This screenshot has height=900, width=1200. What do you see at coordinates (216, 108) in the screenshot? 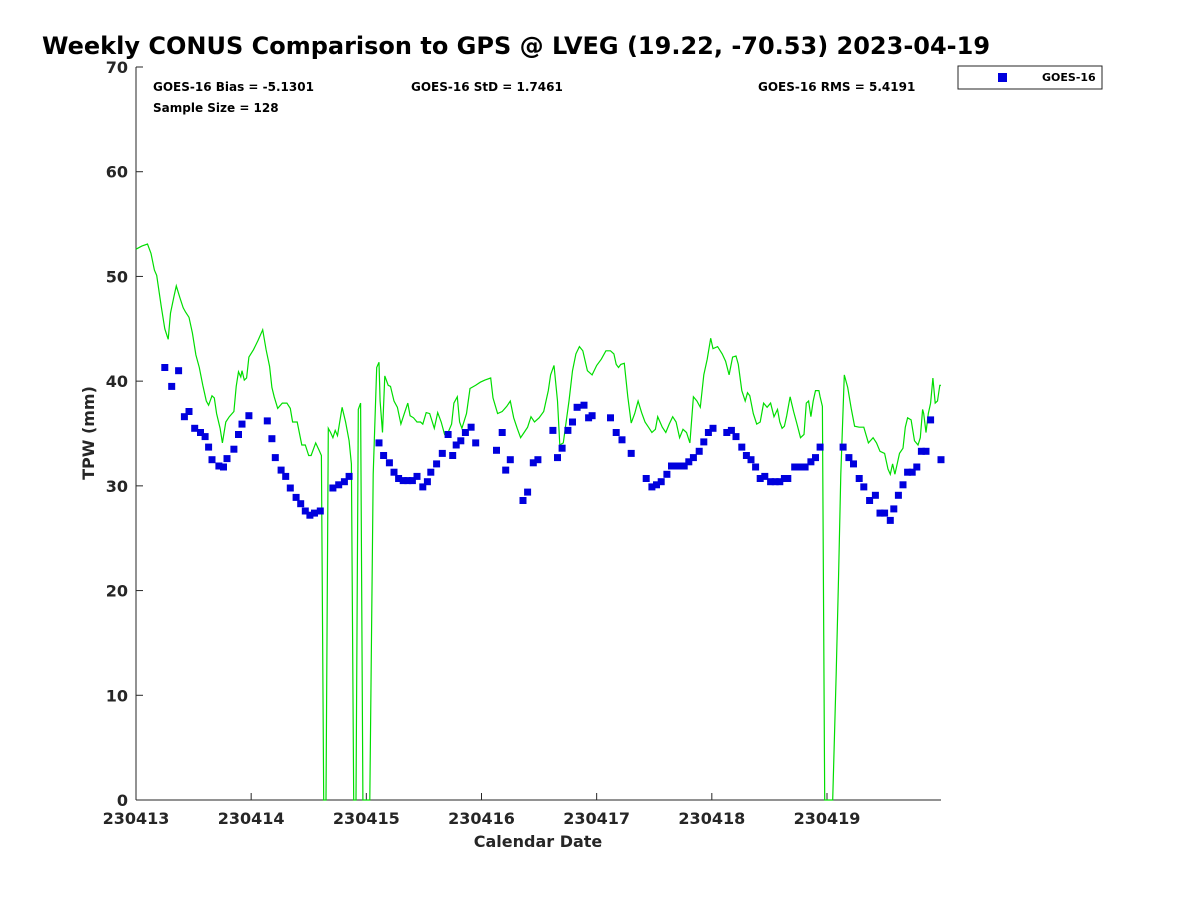
I see `sample-size-stat: Sample Size = 128` at bounding box center [216, 108].